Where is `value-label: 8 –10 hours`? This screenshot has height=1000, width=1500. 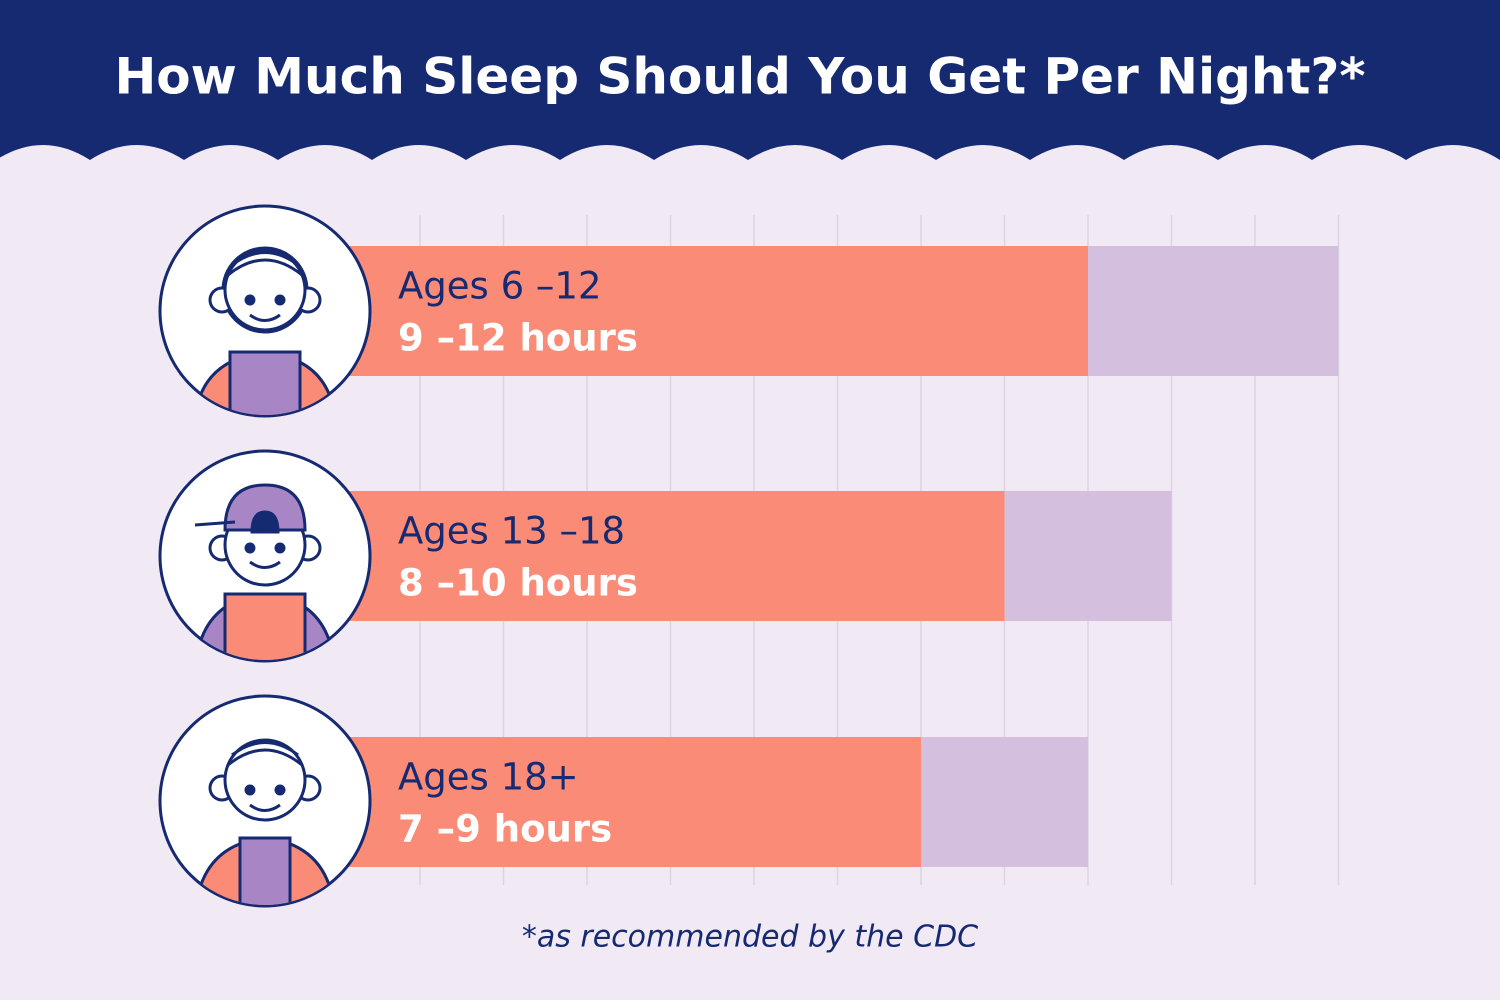
value-label: 8 –10 hours is located at coordinates (518, 583).